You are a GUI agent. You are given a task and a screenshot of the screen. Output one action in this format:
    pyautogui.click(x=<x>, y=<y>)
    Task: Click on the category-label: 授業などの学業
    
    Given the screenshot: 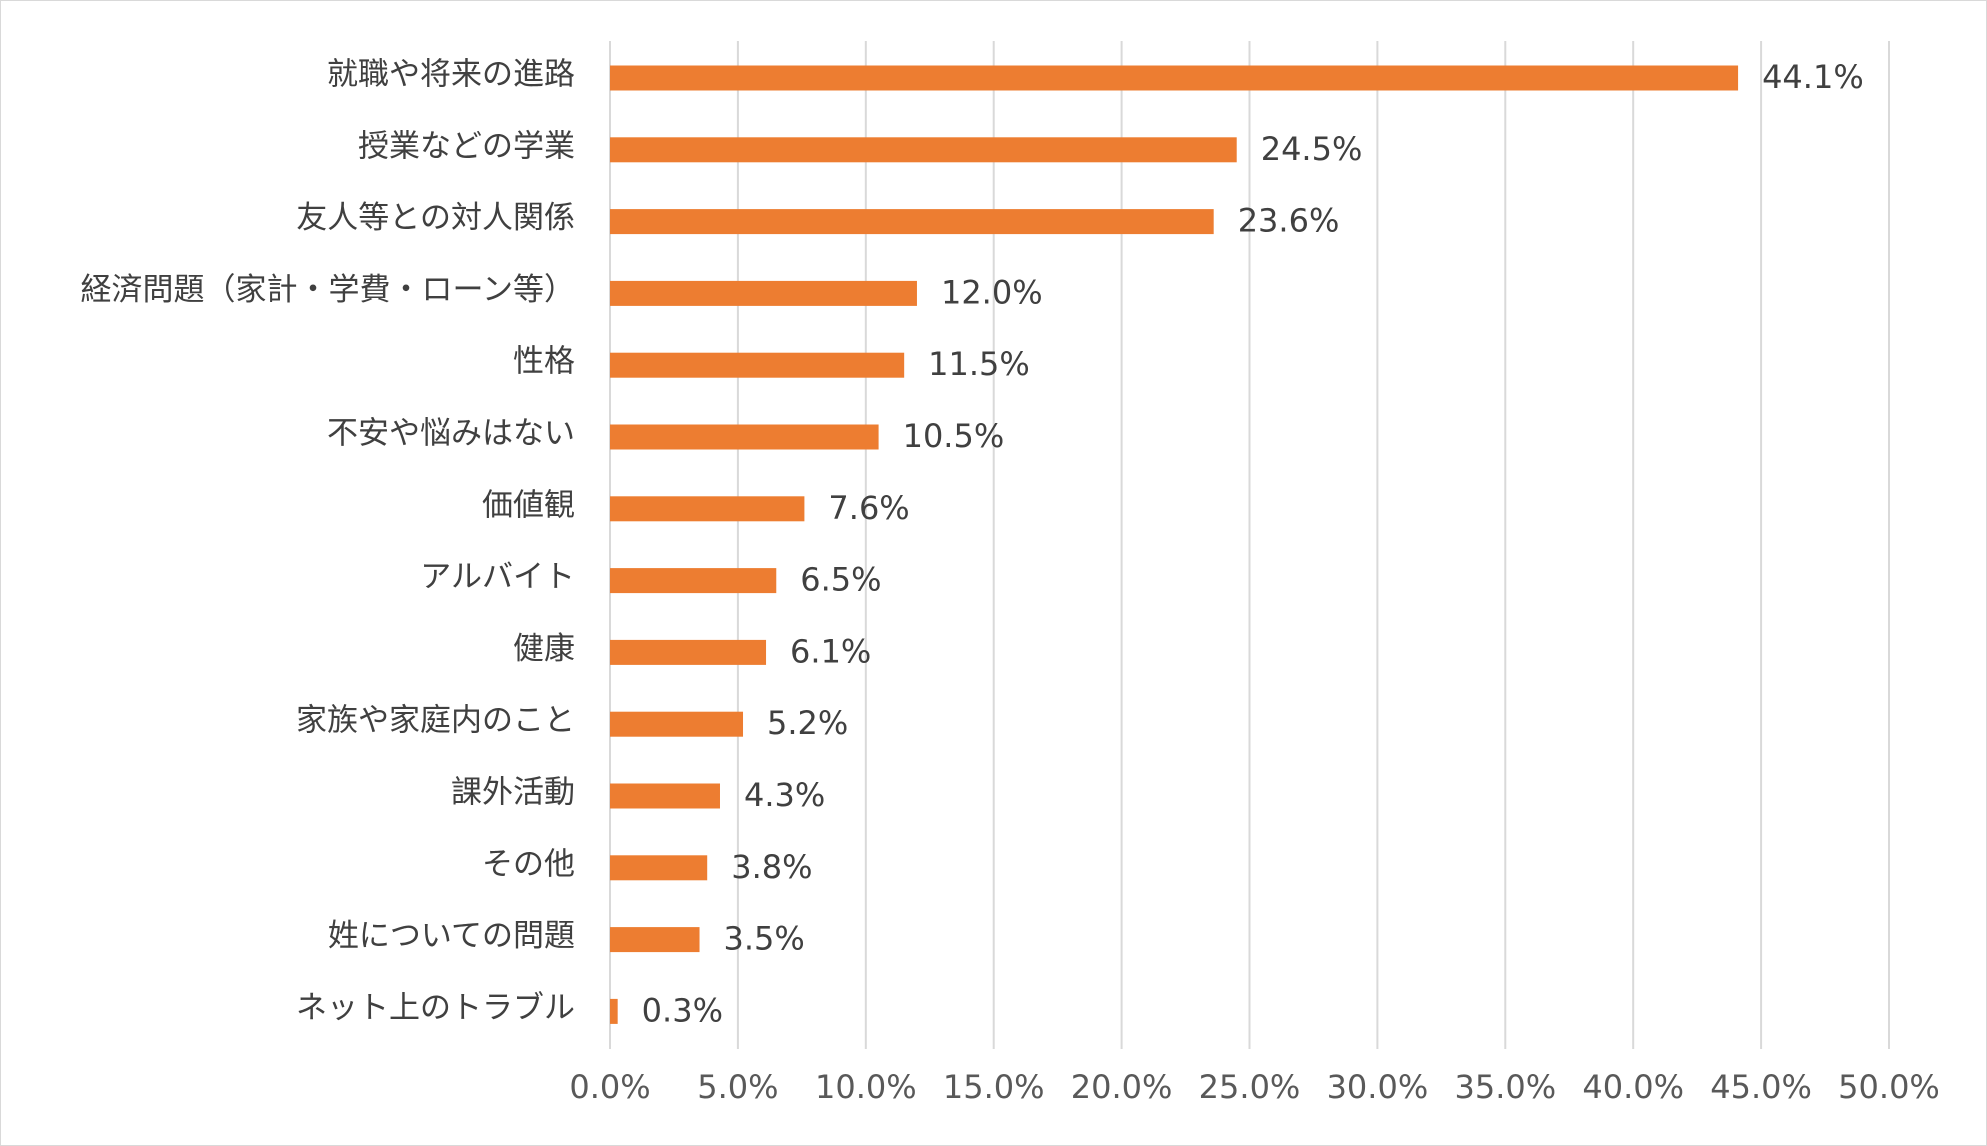 What is the action you would take?
    pyautogui.click(x=466, y=146)
    